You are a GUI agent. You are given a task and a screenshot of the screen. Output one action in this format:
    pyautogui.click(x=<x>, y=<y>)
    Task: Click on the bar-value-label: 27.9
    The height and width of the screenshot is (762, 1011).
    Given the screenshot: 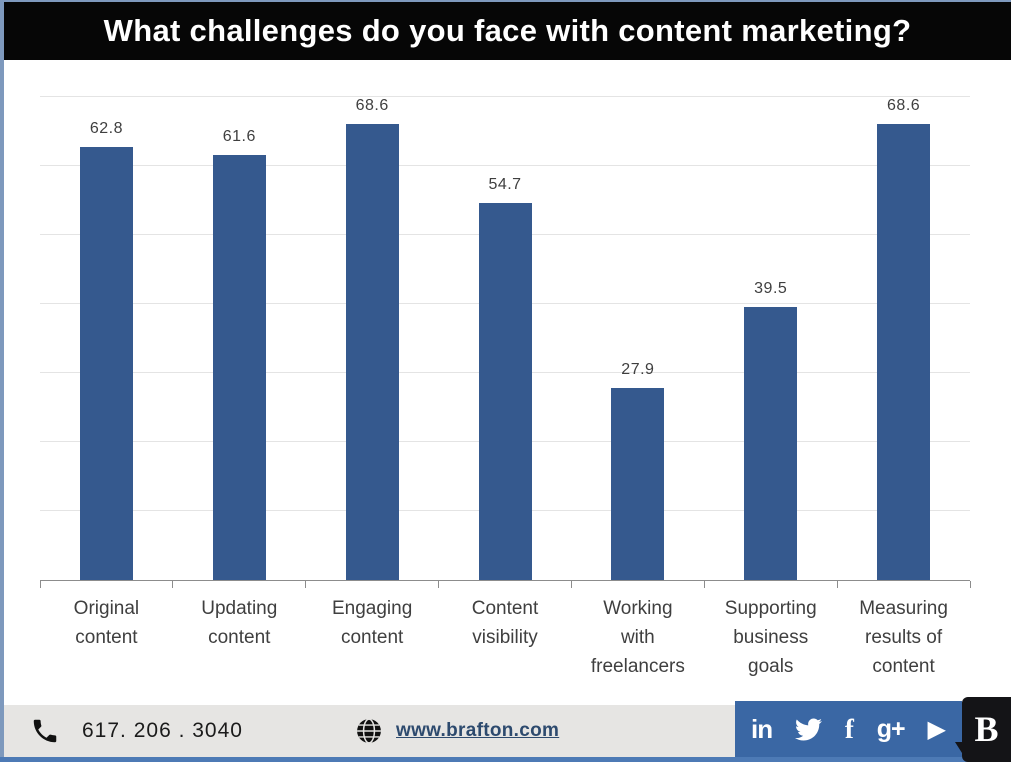 What is the action you would take?
    pyautogui.click(x=638, y=369)
    